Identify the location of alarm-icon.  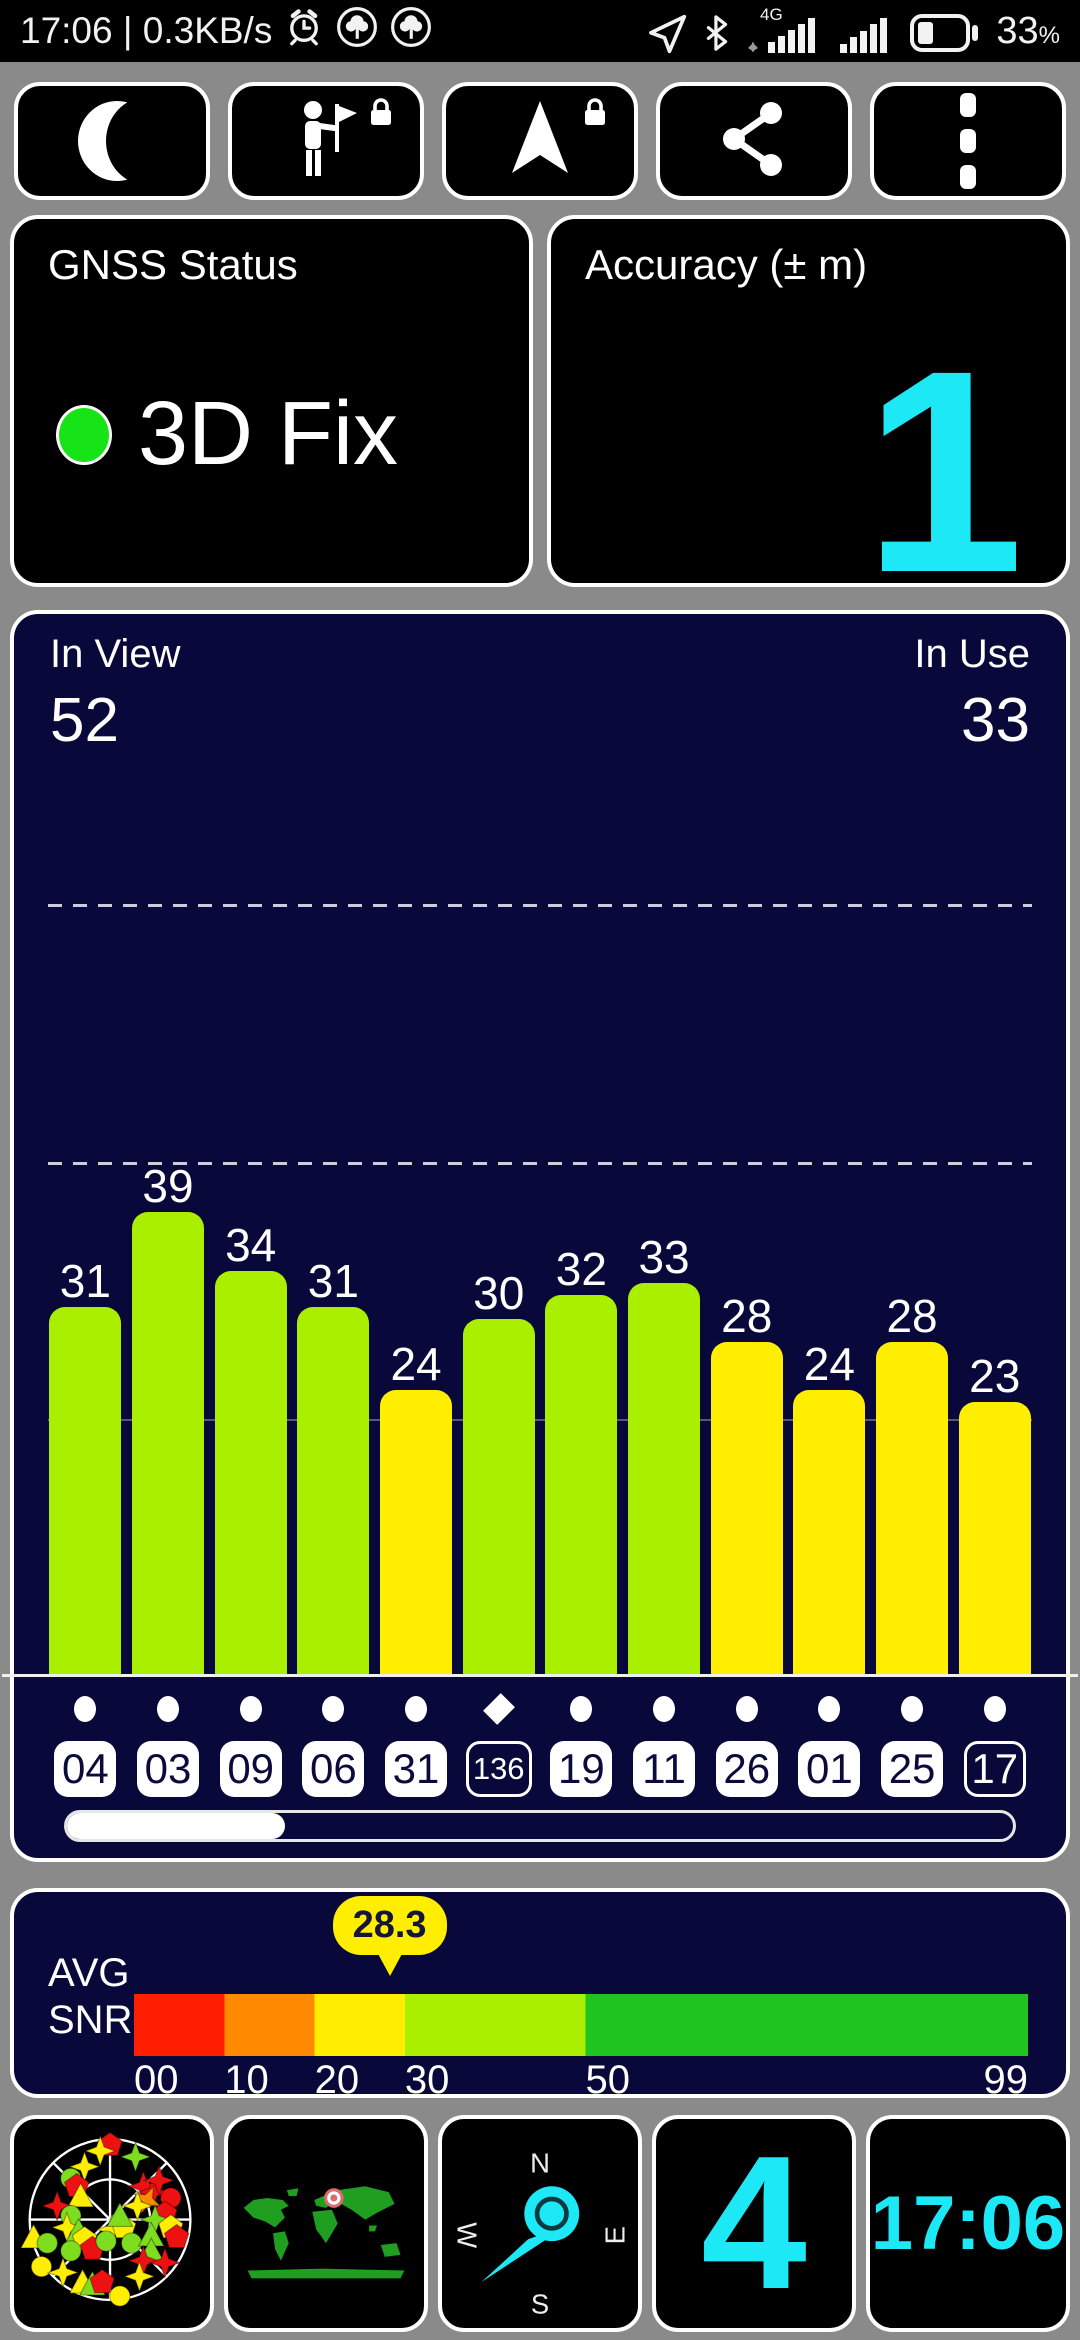
(304, 31).